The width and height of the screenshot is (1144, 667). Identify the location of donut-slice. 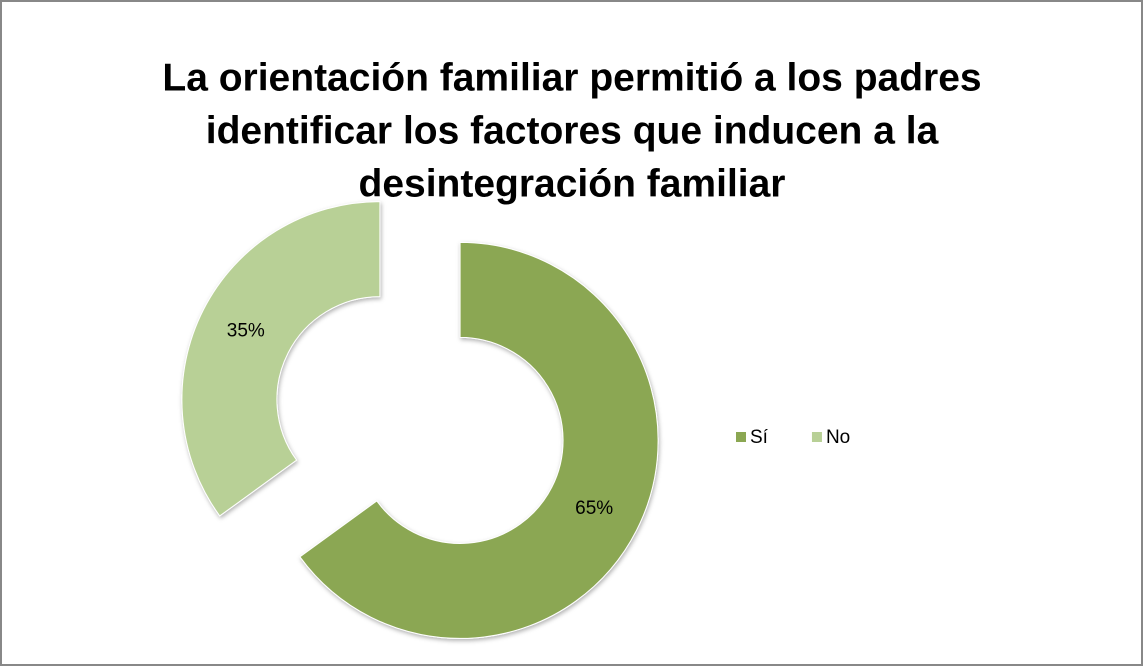
(281, 359).